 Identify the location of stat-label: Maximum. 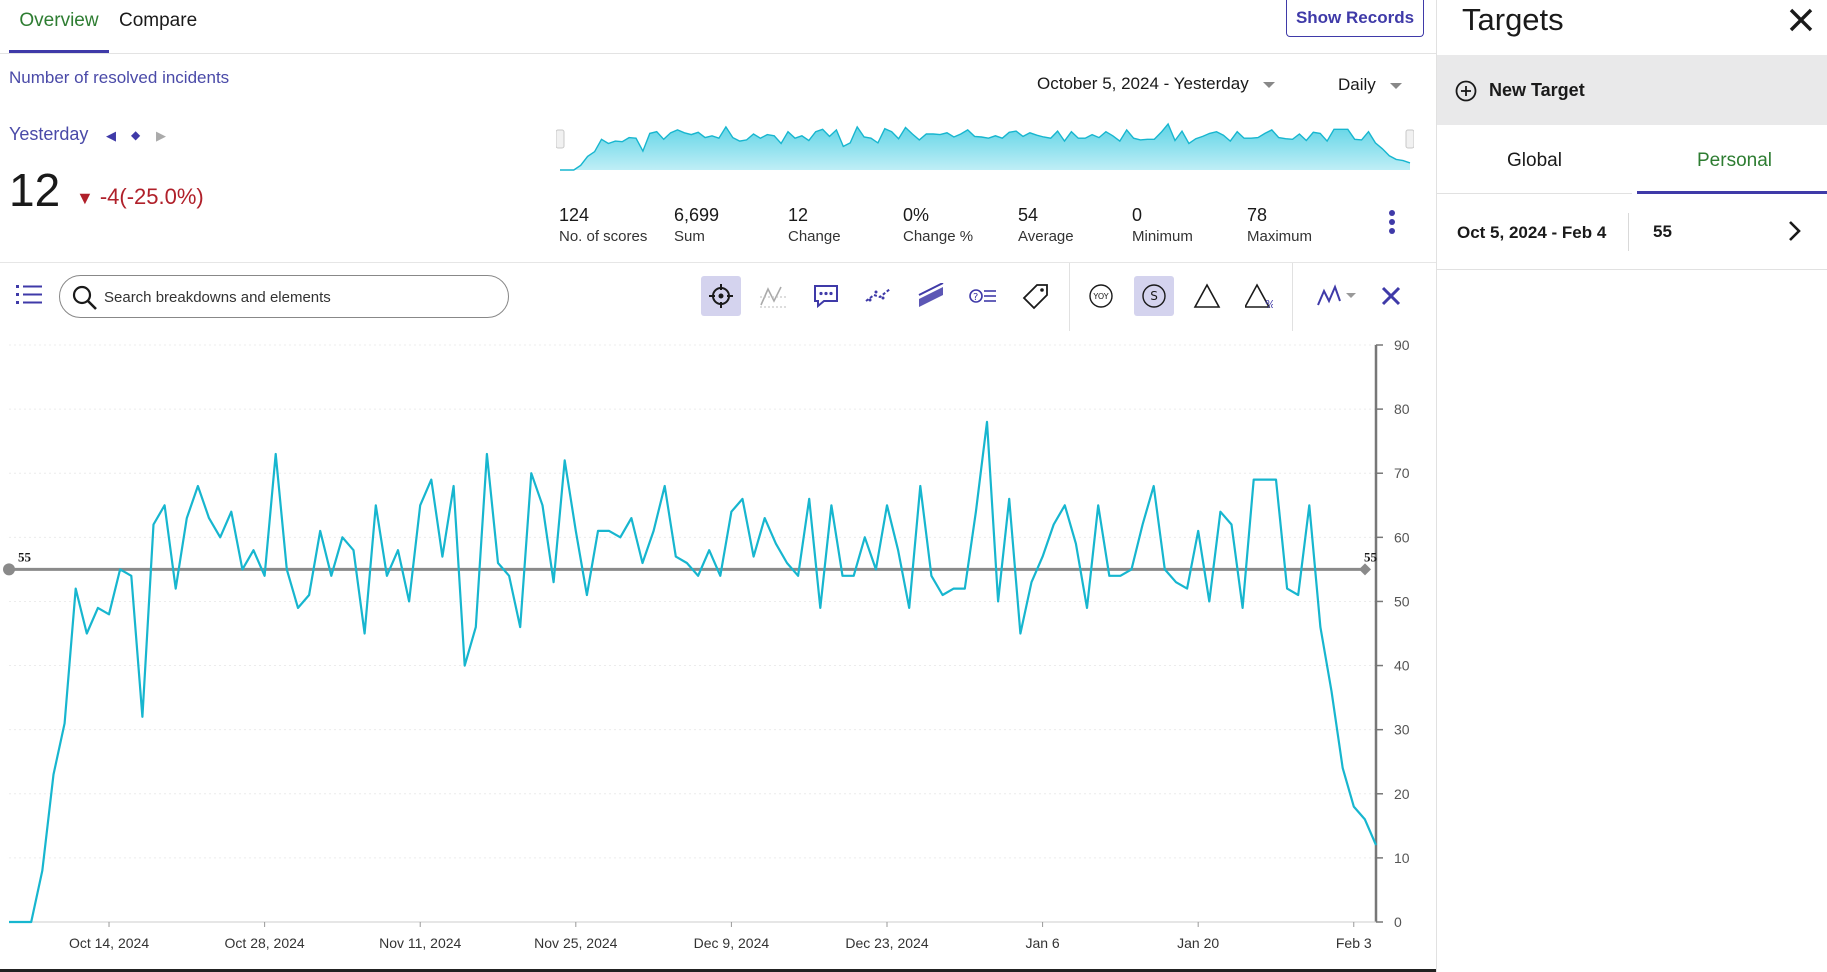
(1280, 236).